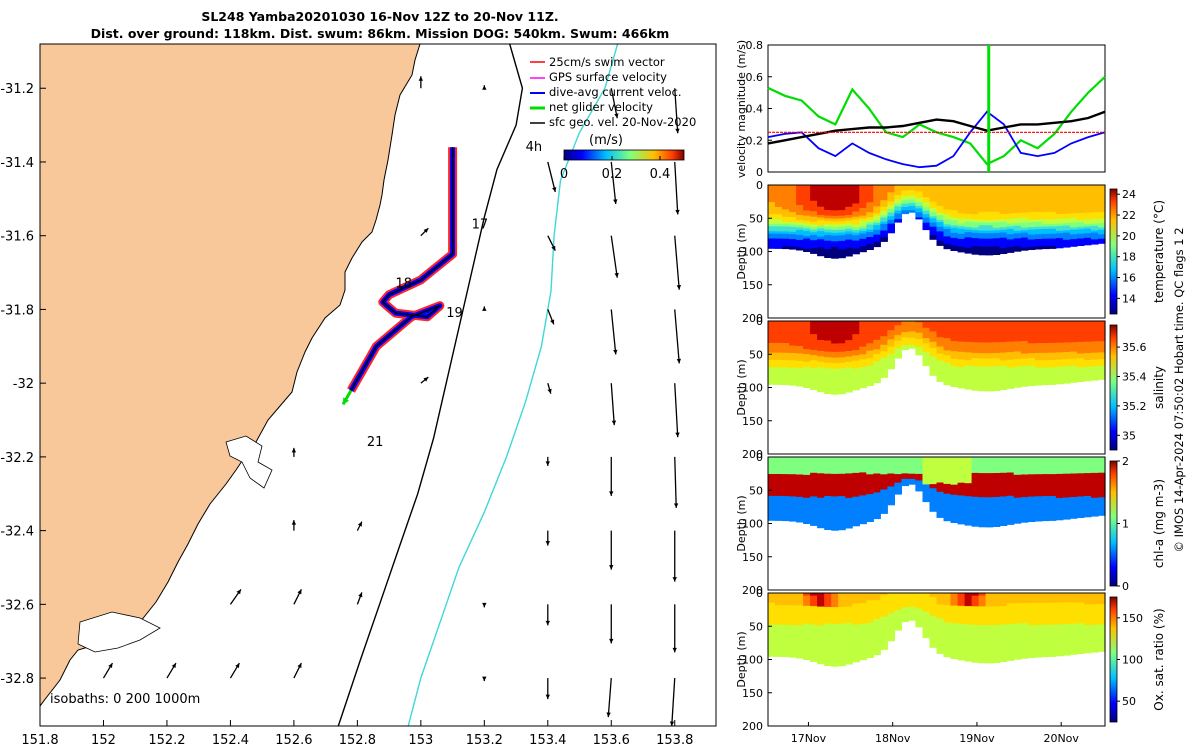  Describe the element at coordinates (430, 385) in the screenshot. I see `isobath-200m` at that location.